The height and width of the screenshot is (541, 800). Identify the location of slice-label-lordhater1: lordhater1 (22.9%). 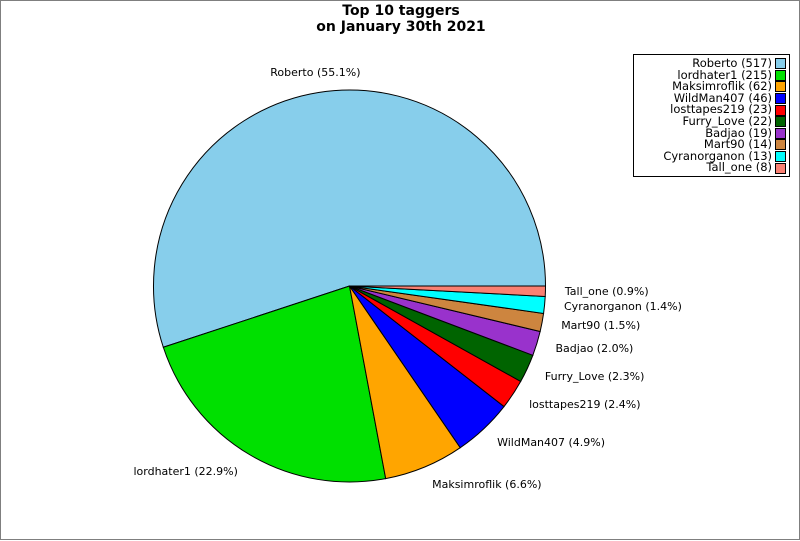
(185, 471).